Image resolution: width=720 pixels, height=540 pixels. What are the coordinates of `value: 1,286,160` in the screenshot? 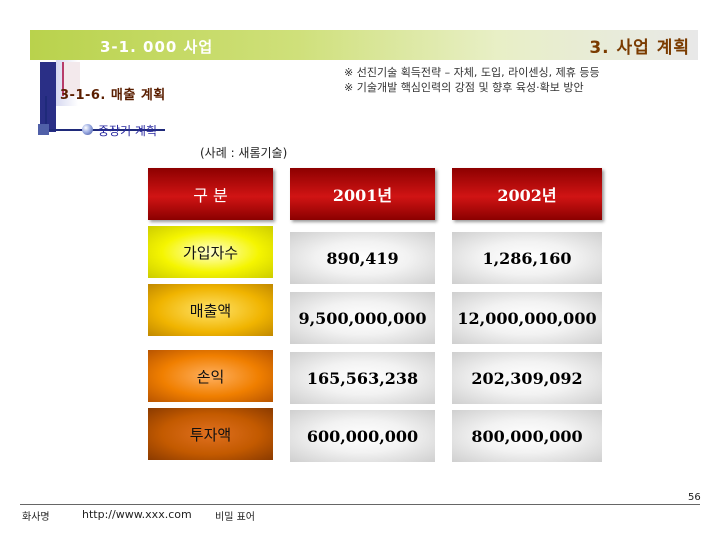 It's located at (527, 258).